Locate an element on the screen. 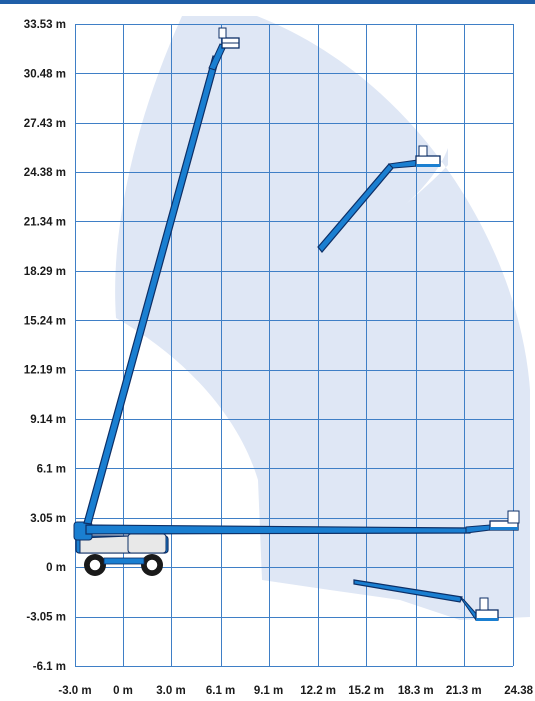  x-tick-label: 9.1 m is located at coordinates (268, 691).